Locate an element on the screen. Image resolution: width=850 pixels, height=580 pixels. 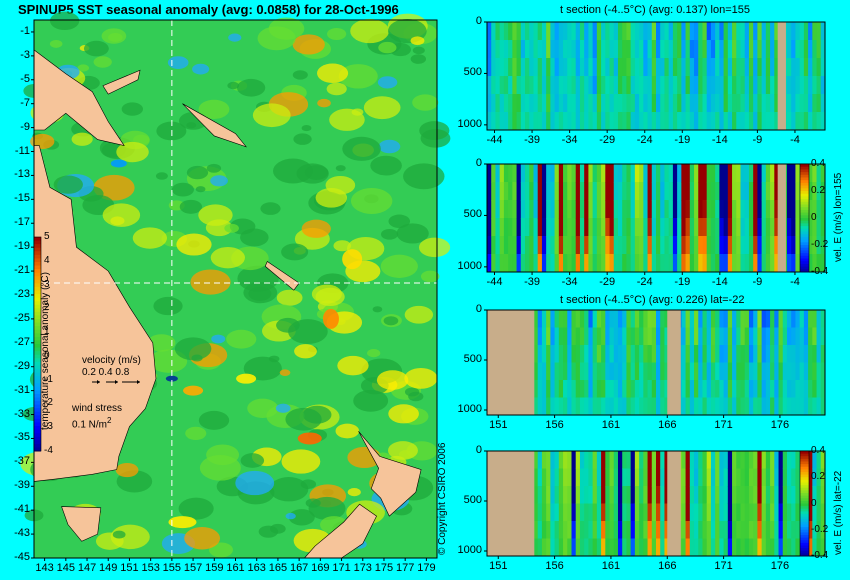
section-x-tick-label: 171 is located at coordinates (723, 425).